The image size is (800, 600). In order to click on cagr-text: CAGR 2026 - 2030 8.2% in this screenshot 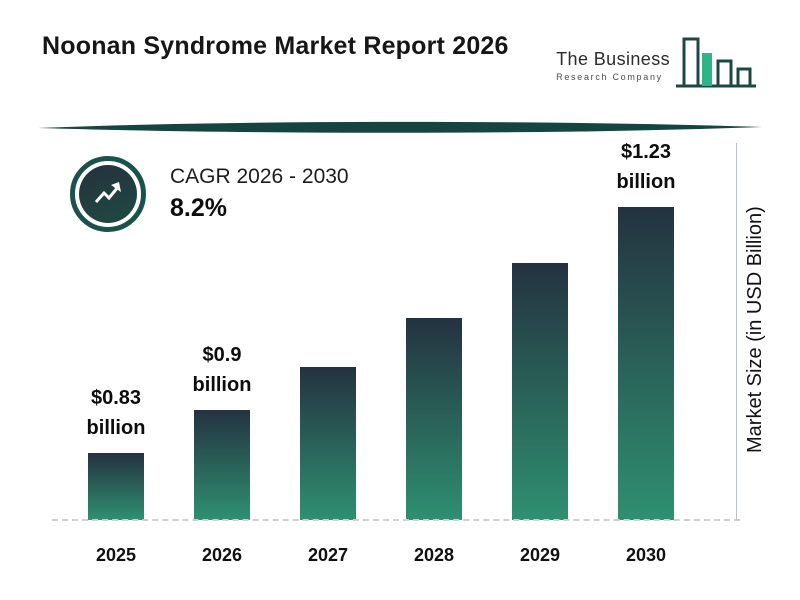, I will do `click(259, 194)`.